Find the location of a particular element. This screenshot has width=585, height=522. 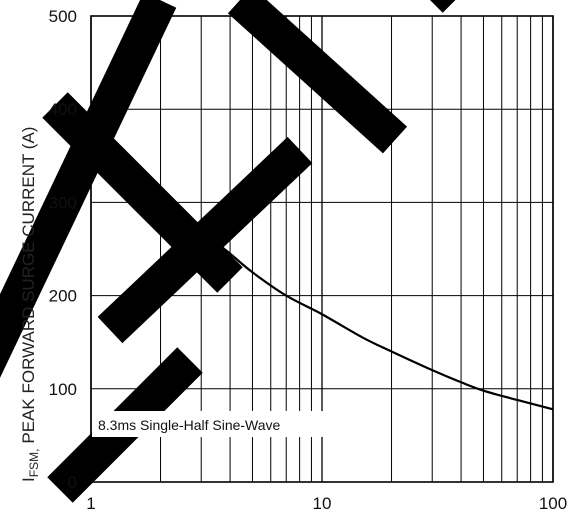

x-tick-labels: 1 10 100 is located at coordinates (326, 503).